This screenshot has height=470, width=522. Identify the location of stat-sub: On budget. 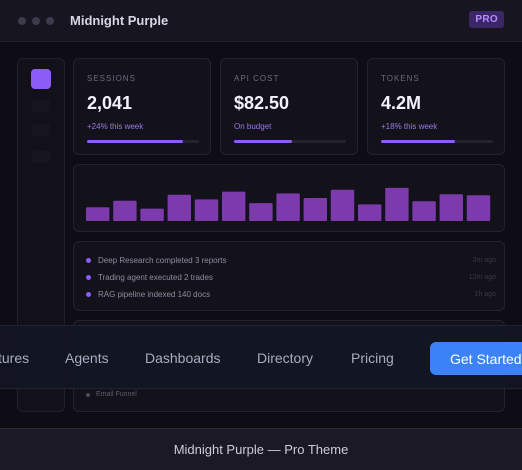
(253, 126).